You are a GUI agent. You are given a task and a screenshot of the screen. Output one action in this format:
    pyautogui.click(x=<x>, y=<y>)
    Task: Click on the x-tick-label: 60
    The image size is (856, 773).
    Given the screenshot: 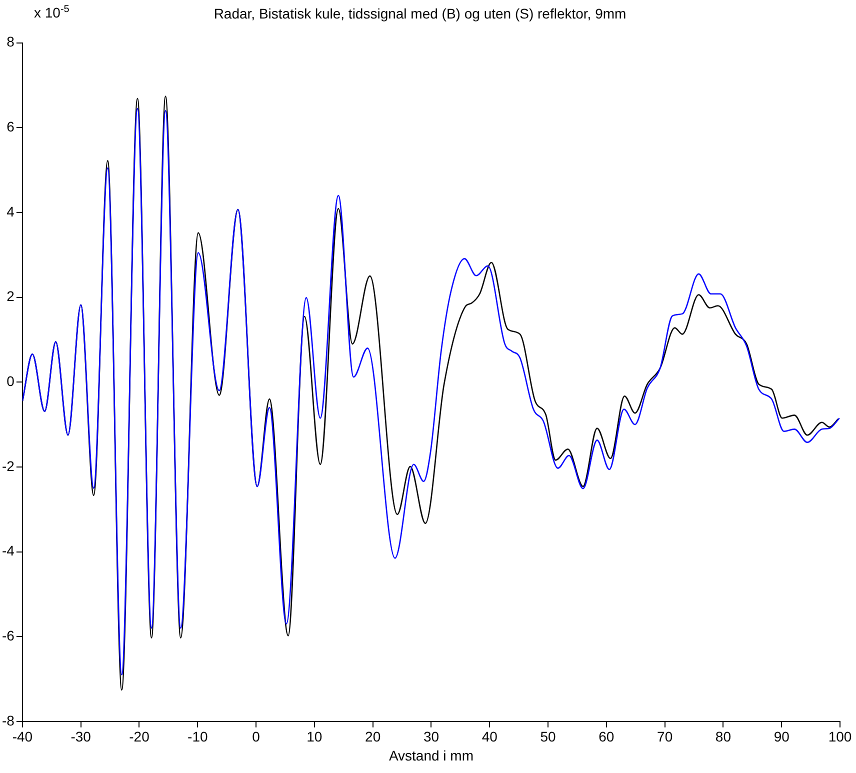 What is the action you would take?
    pyautogui.click(x=606, y=736)
    